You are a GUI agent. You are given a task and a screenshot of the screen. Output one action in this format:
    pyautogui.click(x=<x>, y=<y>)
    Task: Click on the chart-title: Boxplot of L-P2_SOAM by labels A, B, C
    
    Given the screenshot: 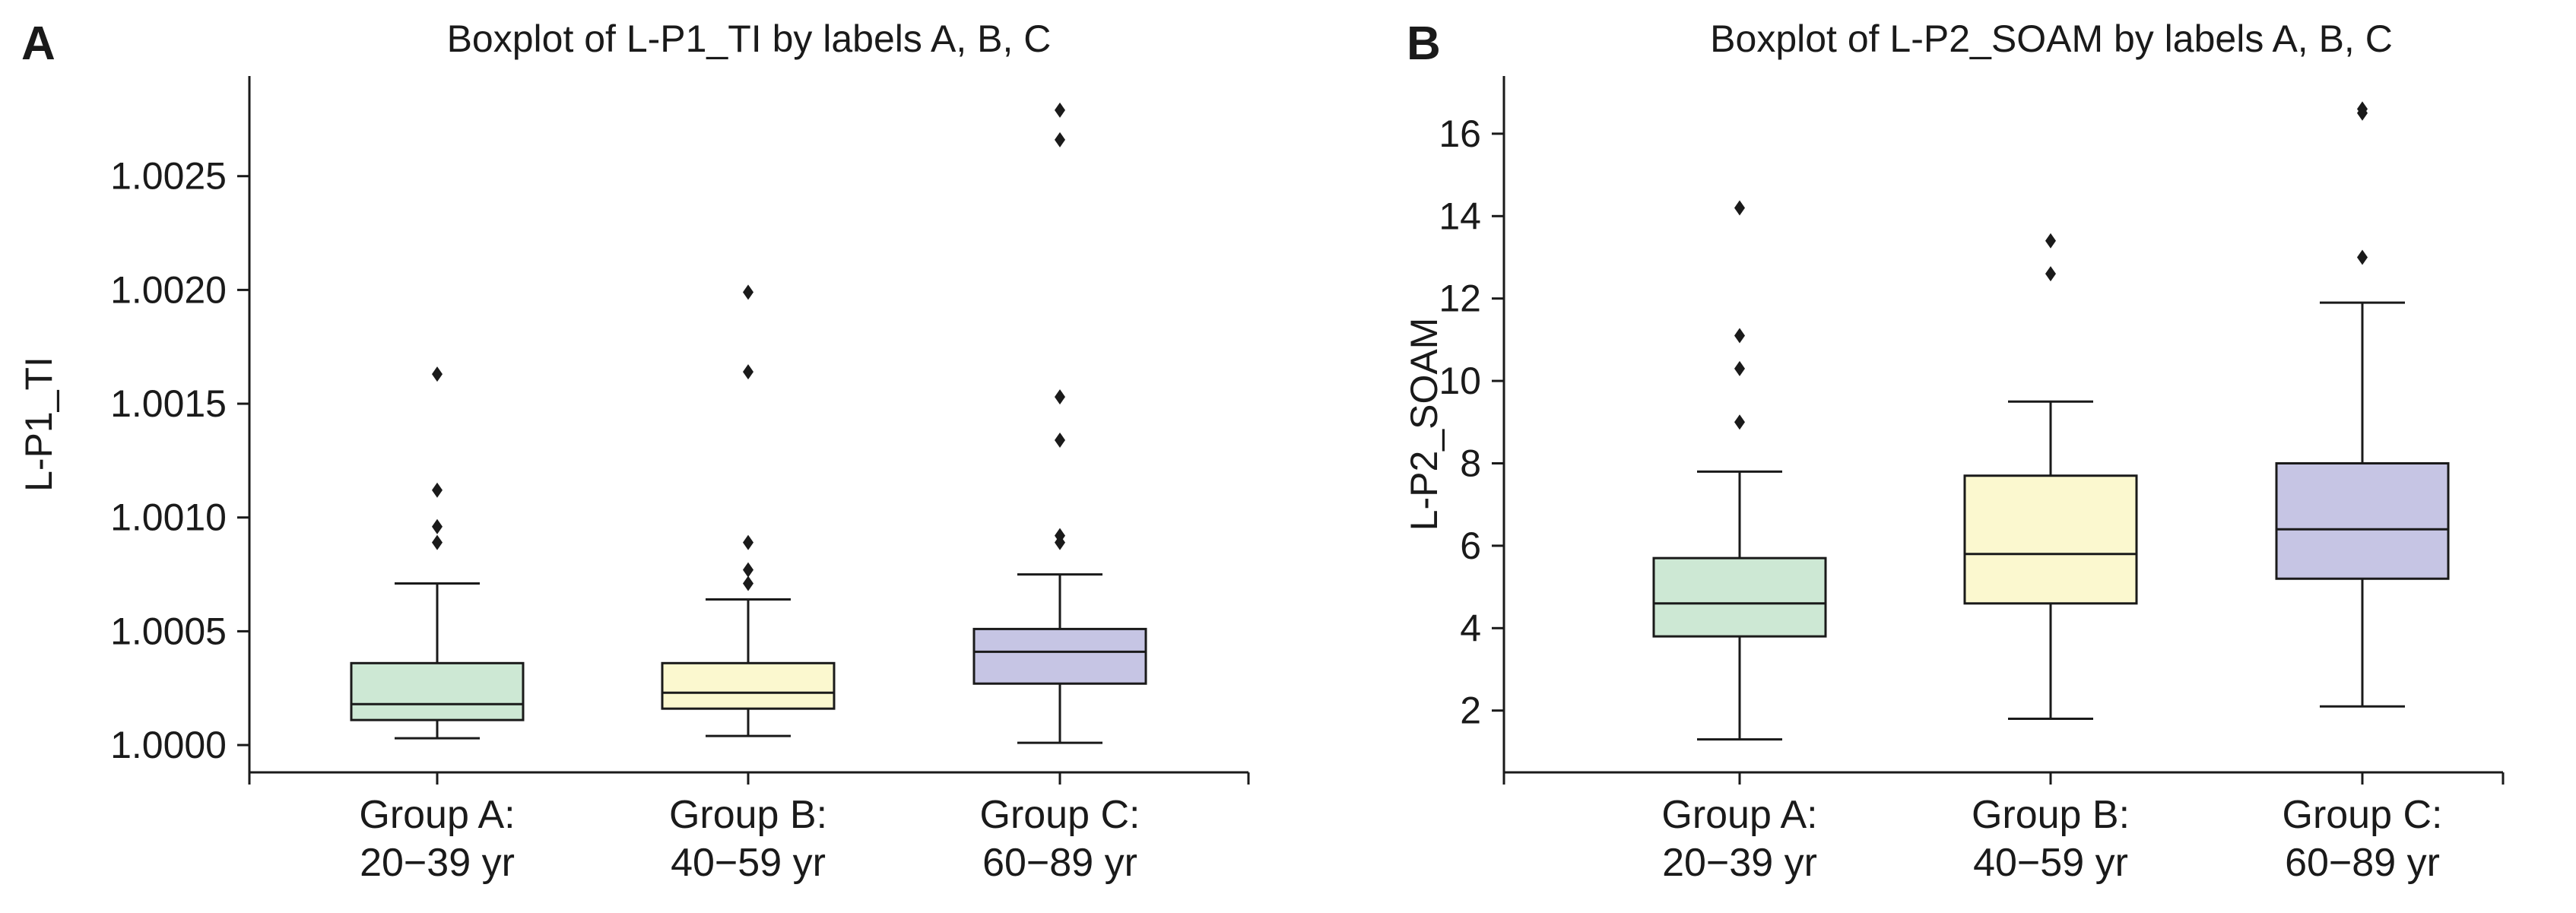 What is the action you would take?
    pyautogui.click(x=2051, y=39)
    